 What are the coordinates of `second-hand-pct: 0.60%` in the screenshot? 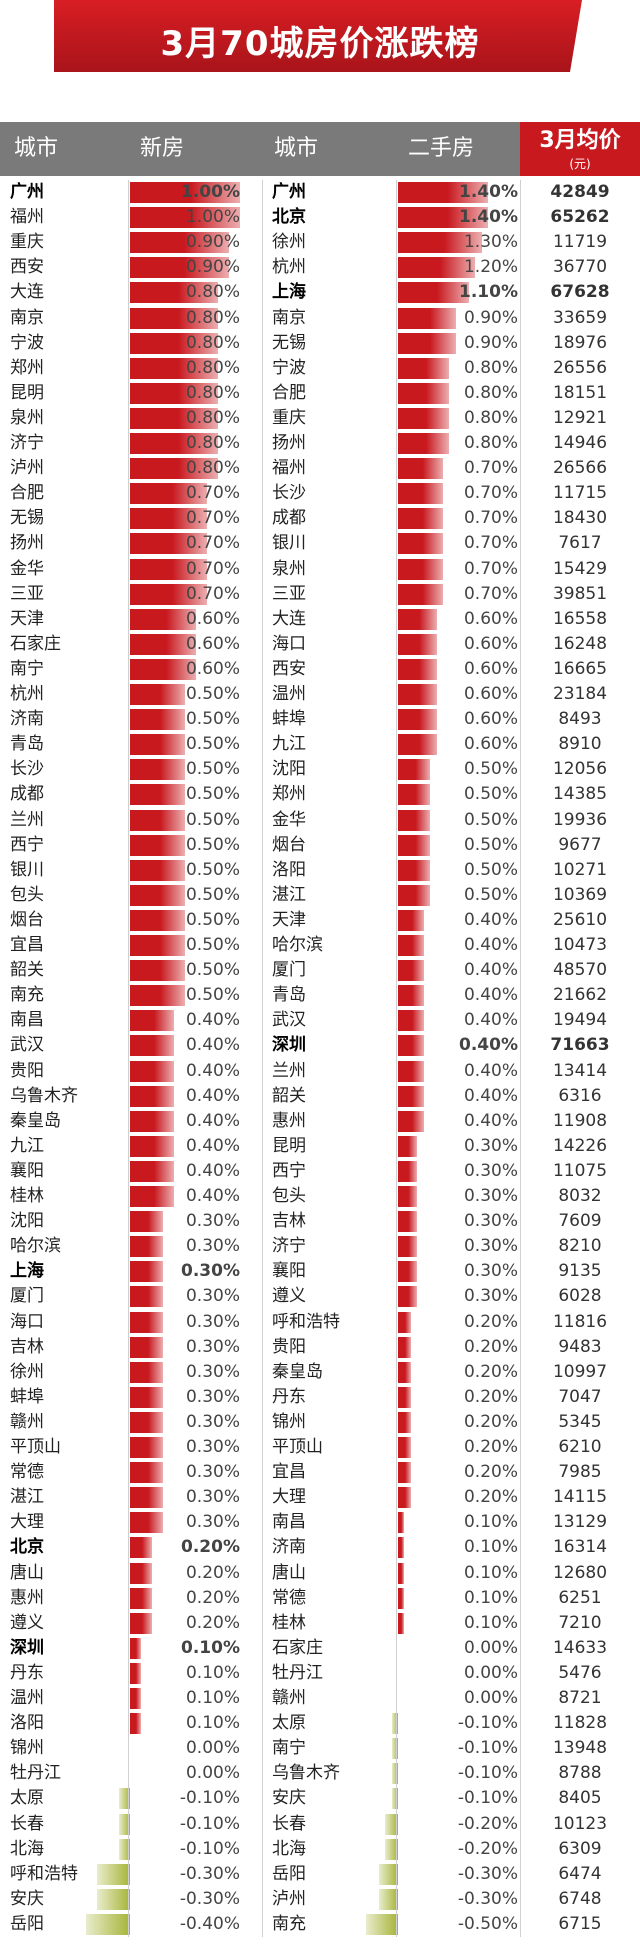 It's located at (490, 643).